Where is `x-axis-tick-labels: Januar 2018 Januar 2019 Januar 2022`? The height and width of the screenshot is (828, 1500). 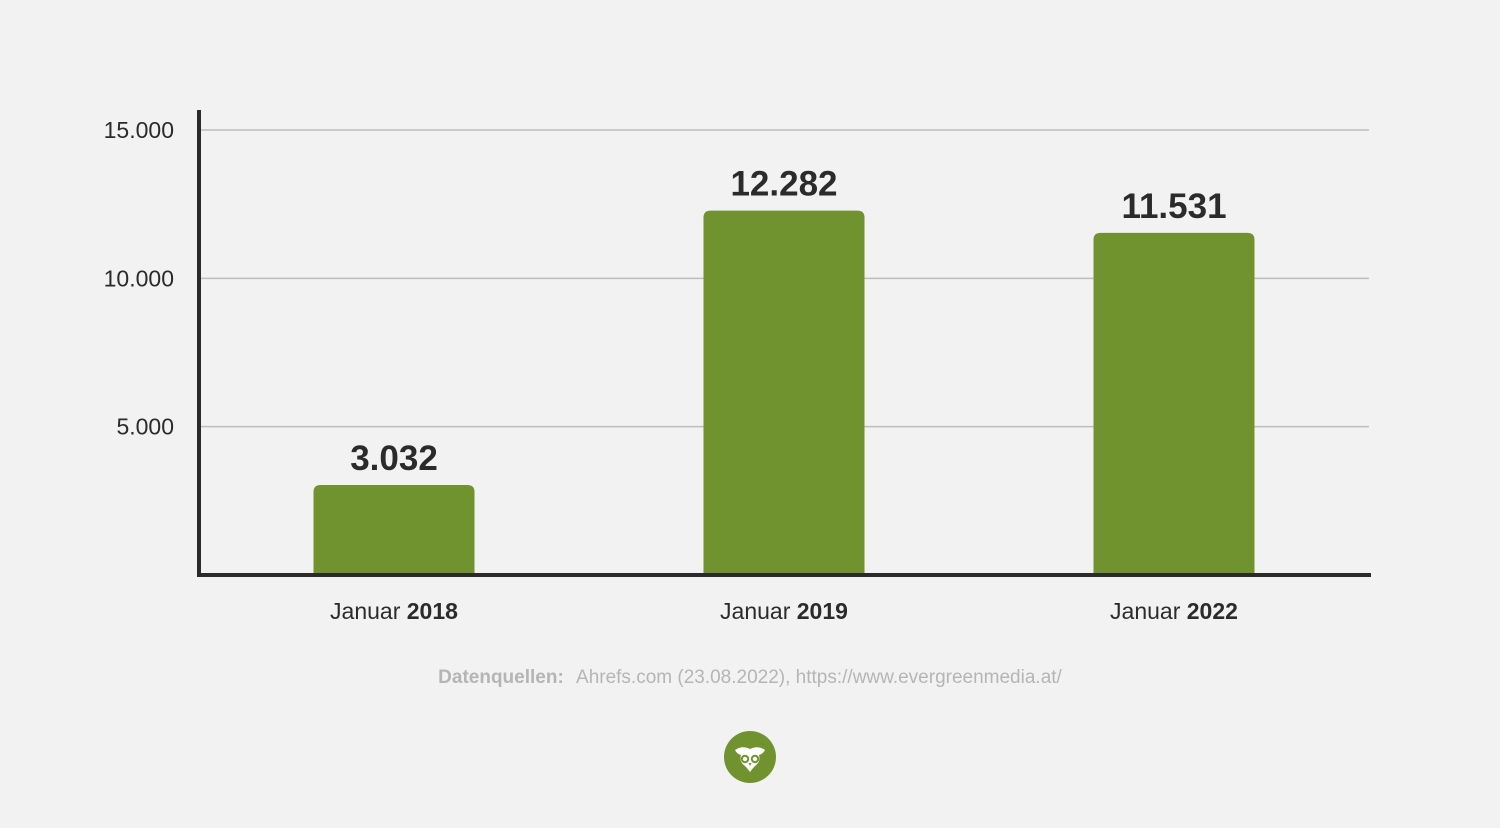 x-axis-tick-labels: Januar 2018 Januar 2019 Januar 2022 is located at coordinates (784, 611).